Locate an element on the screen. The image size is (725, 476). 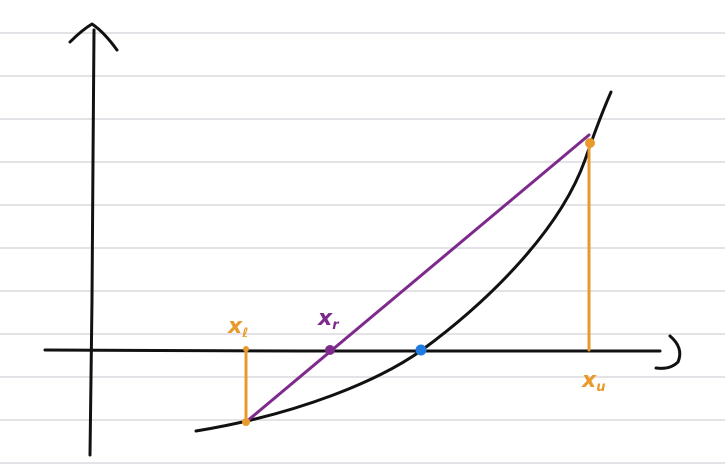
x-axis is located at coordinates (362, 352).